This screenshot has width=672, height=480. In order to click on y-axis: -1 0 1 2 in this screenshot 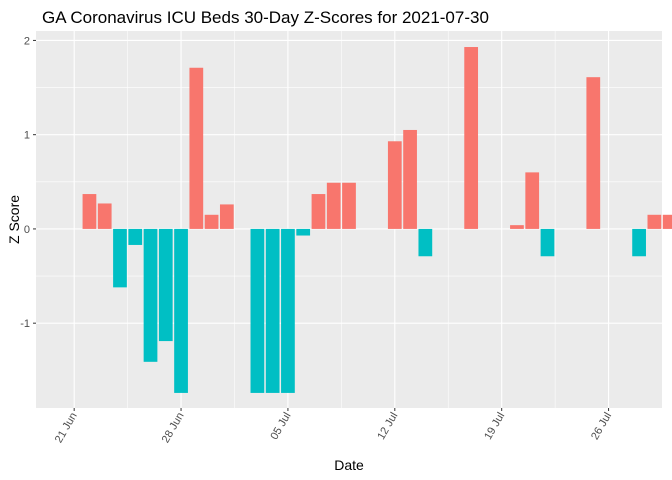, I will do `click(28, 182)`.